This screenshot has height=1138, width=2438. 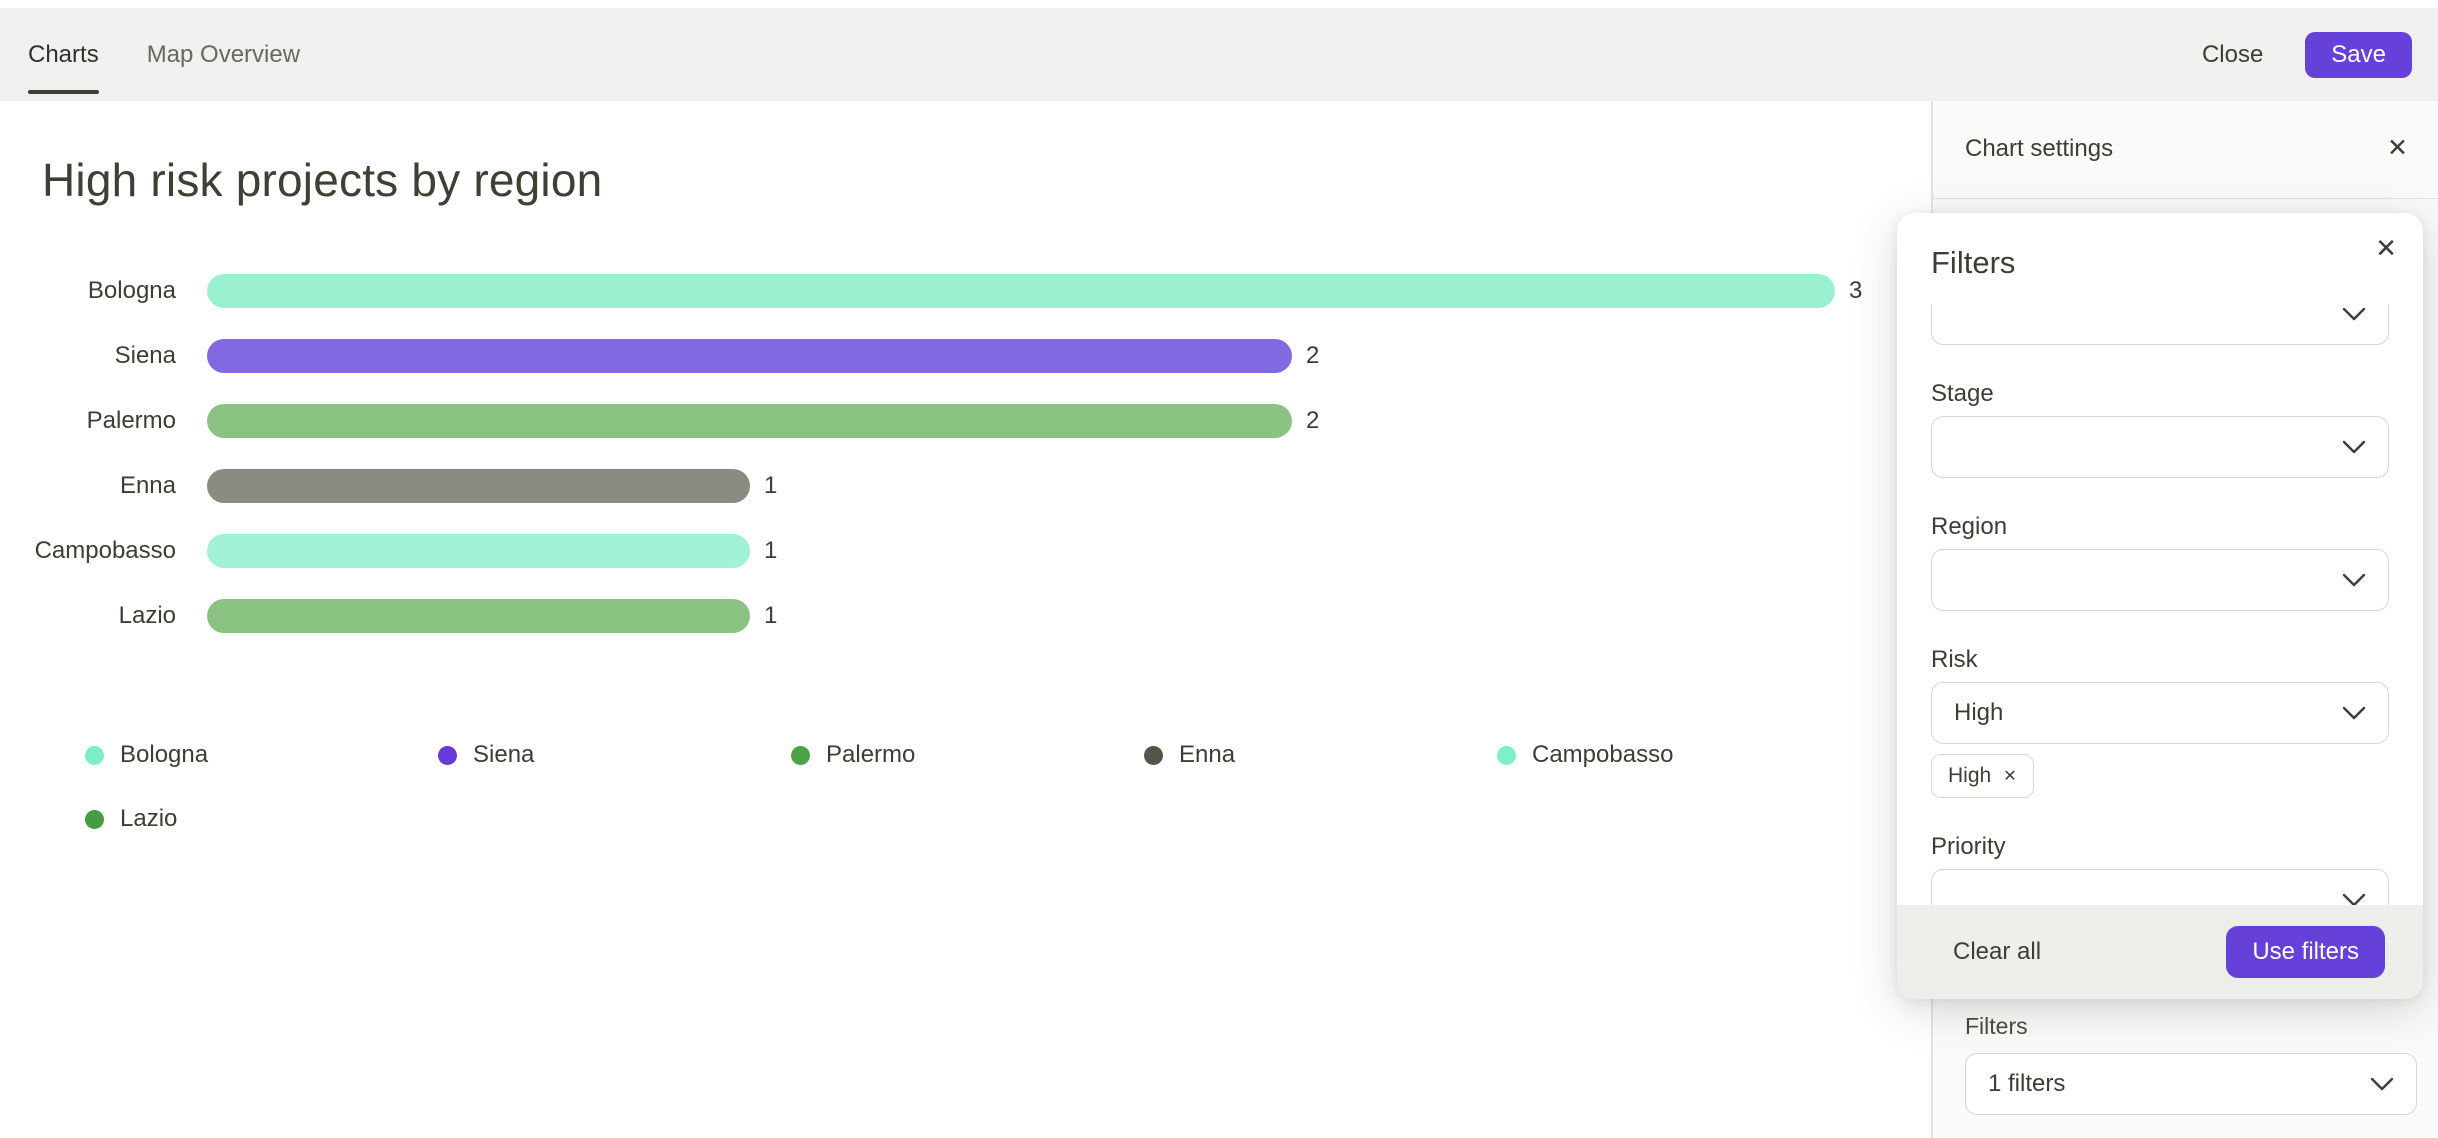 What do you see at coordinates (614, 755) in the screenshot?
I see `legend-item: Siena` at bounding box center [614, 755].